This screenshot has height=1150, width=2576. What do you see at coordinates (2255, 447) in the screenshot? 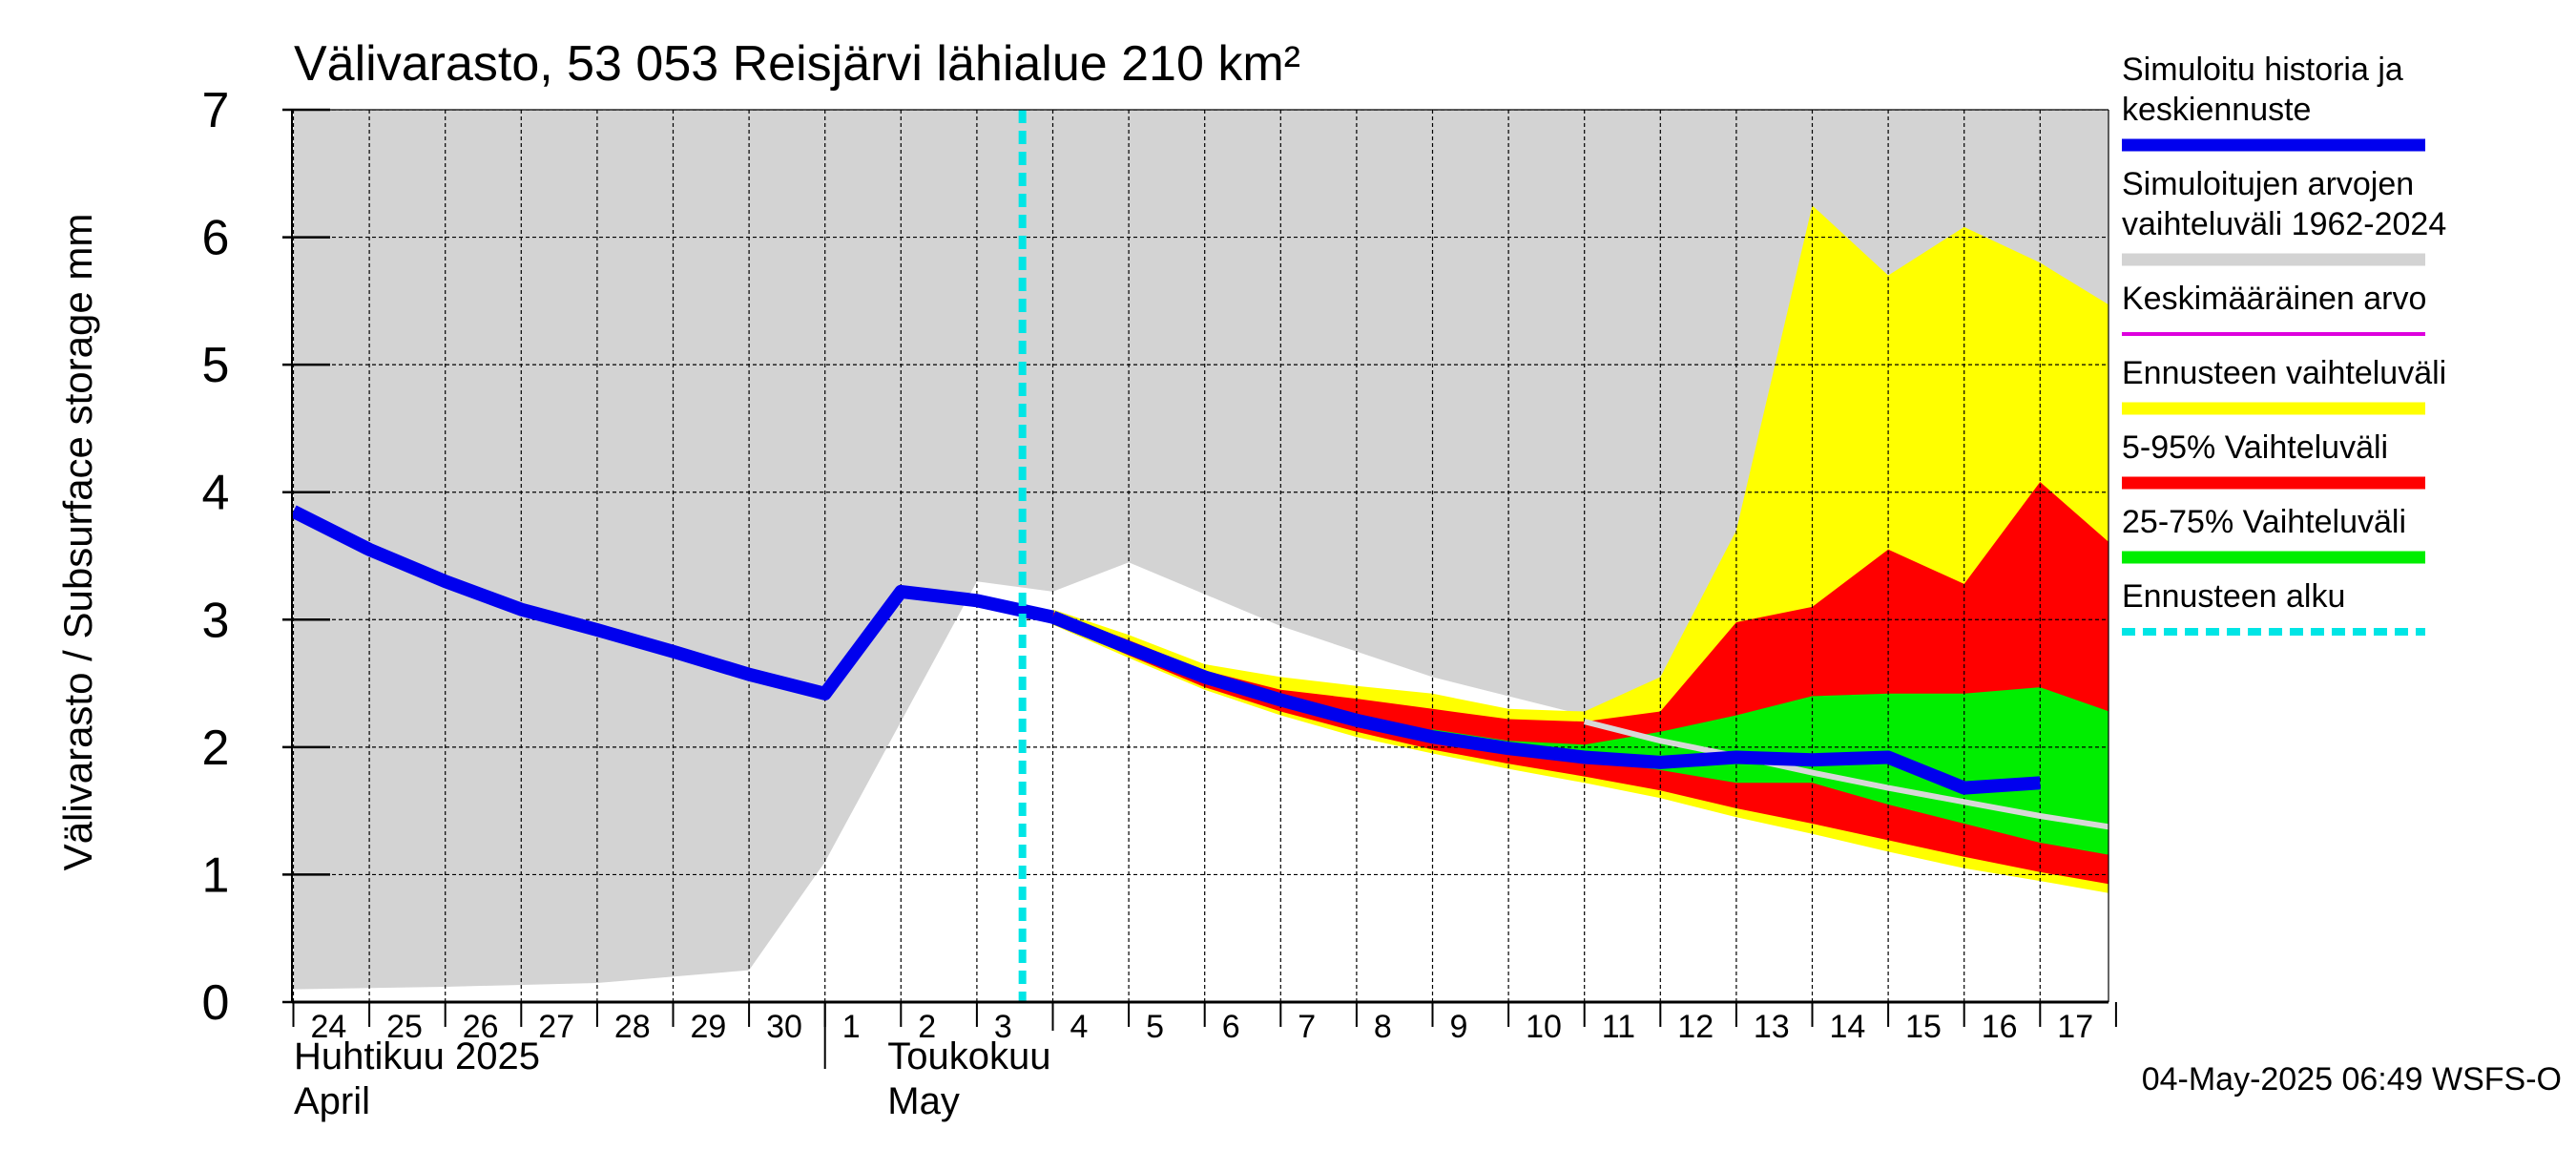
I see `legend-label: 5-95% Vaihteluväli` at bounding box center [2255, 447].